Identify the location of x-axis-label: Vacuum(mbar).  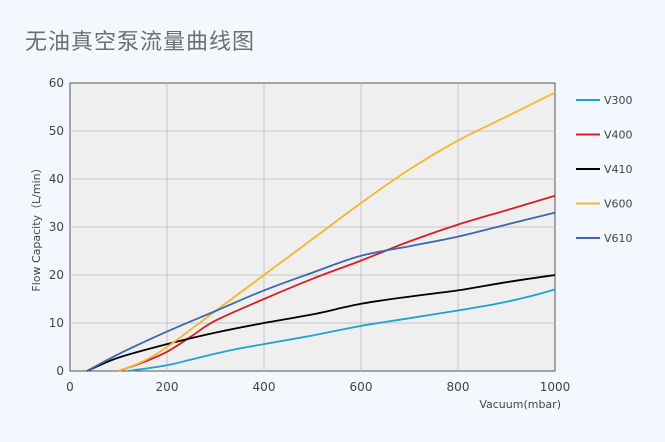
(520, 404).